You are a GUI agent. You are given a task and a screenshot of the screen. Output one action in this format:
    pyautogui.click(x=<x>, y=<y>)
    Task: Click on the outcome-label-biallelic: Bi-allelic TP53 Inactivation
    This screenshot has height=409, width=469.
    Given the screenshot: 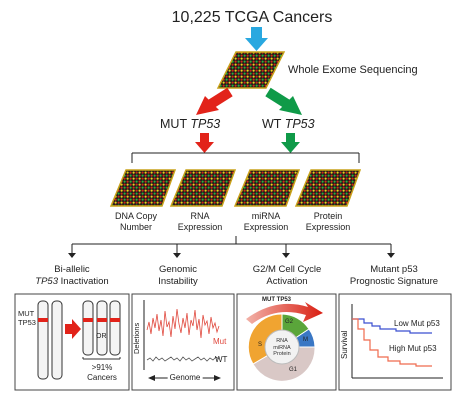 What is the action you would take?
    pyautogui.click(x=72, y=275)
    